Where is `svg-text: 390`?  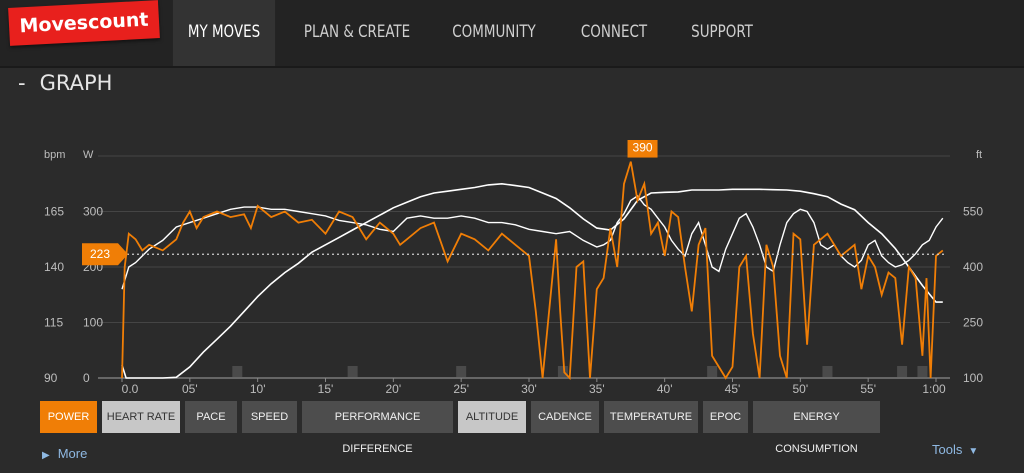
svg-text: 390 is located at coordinates (643, 148).